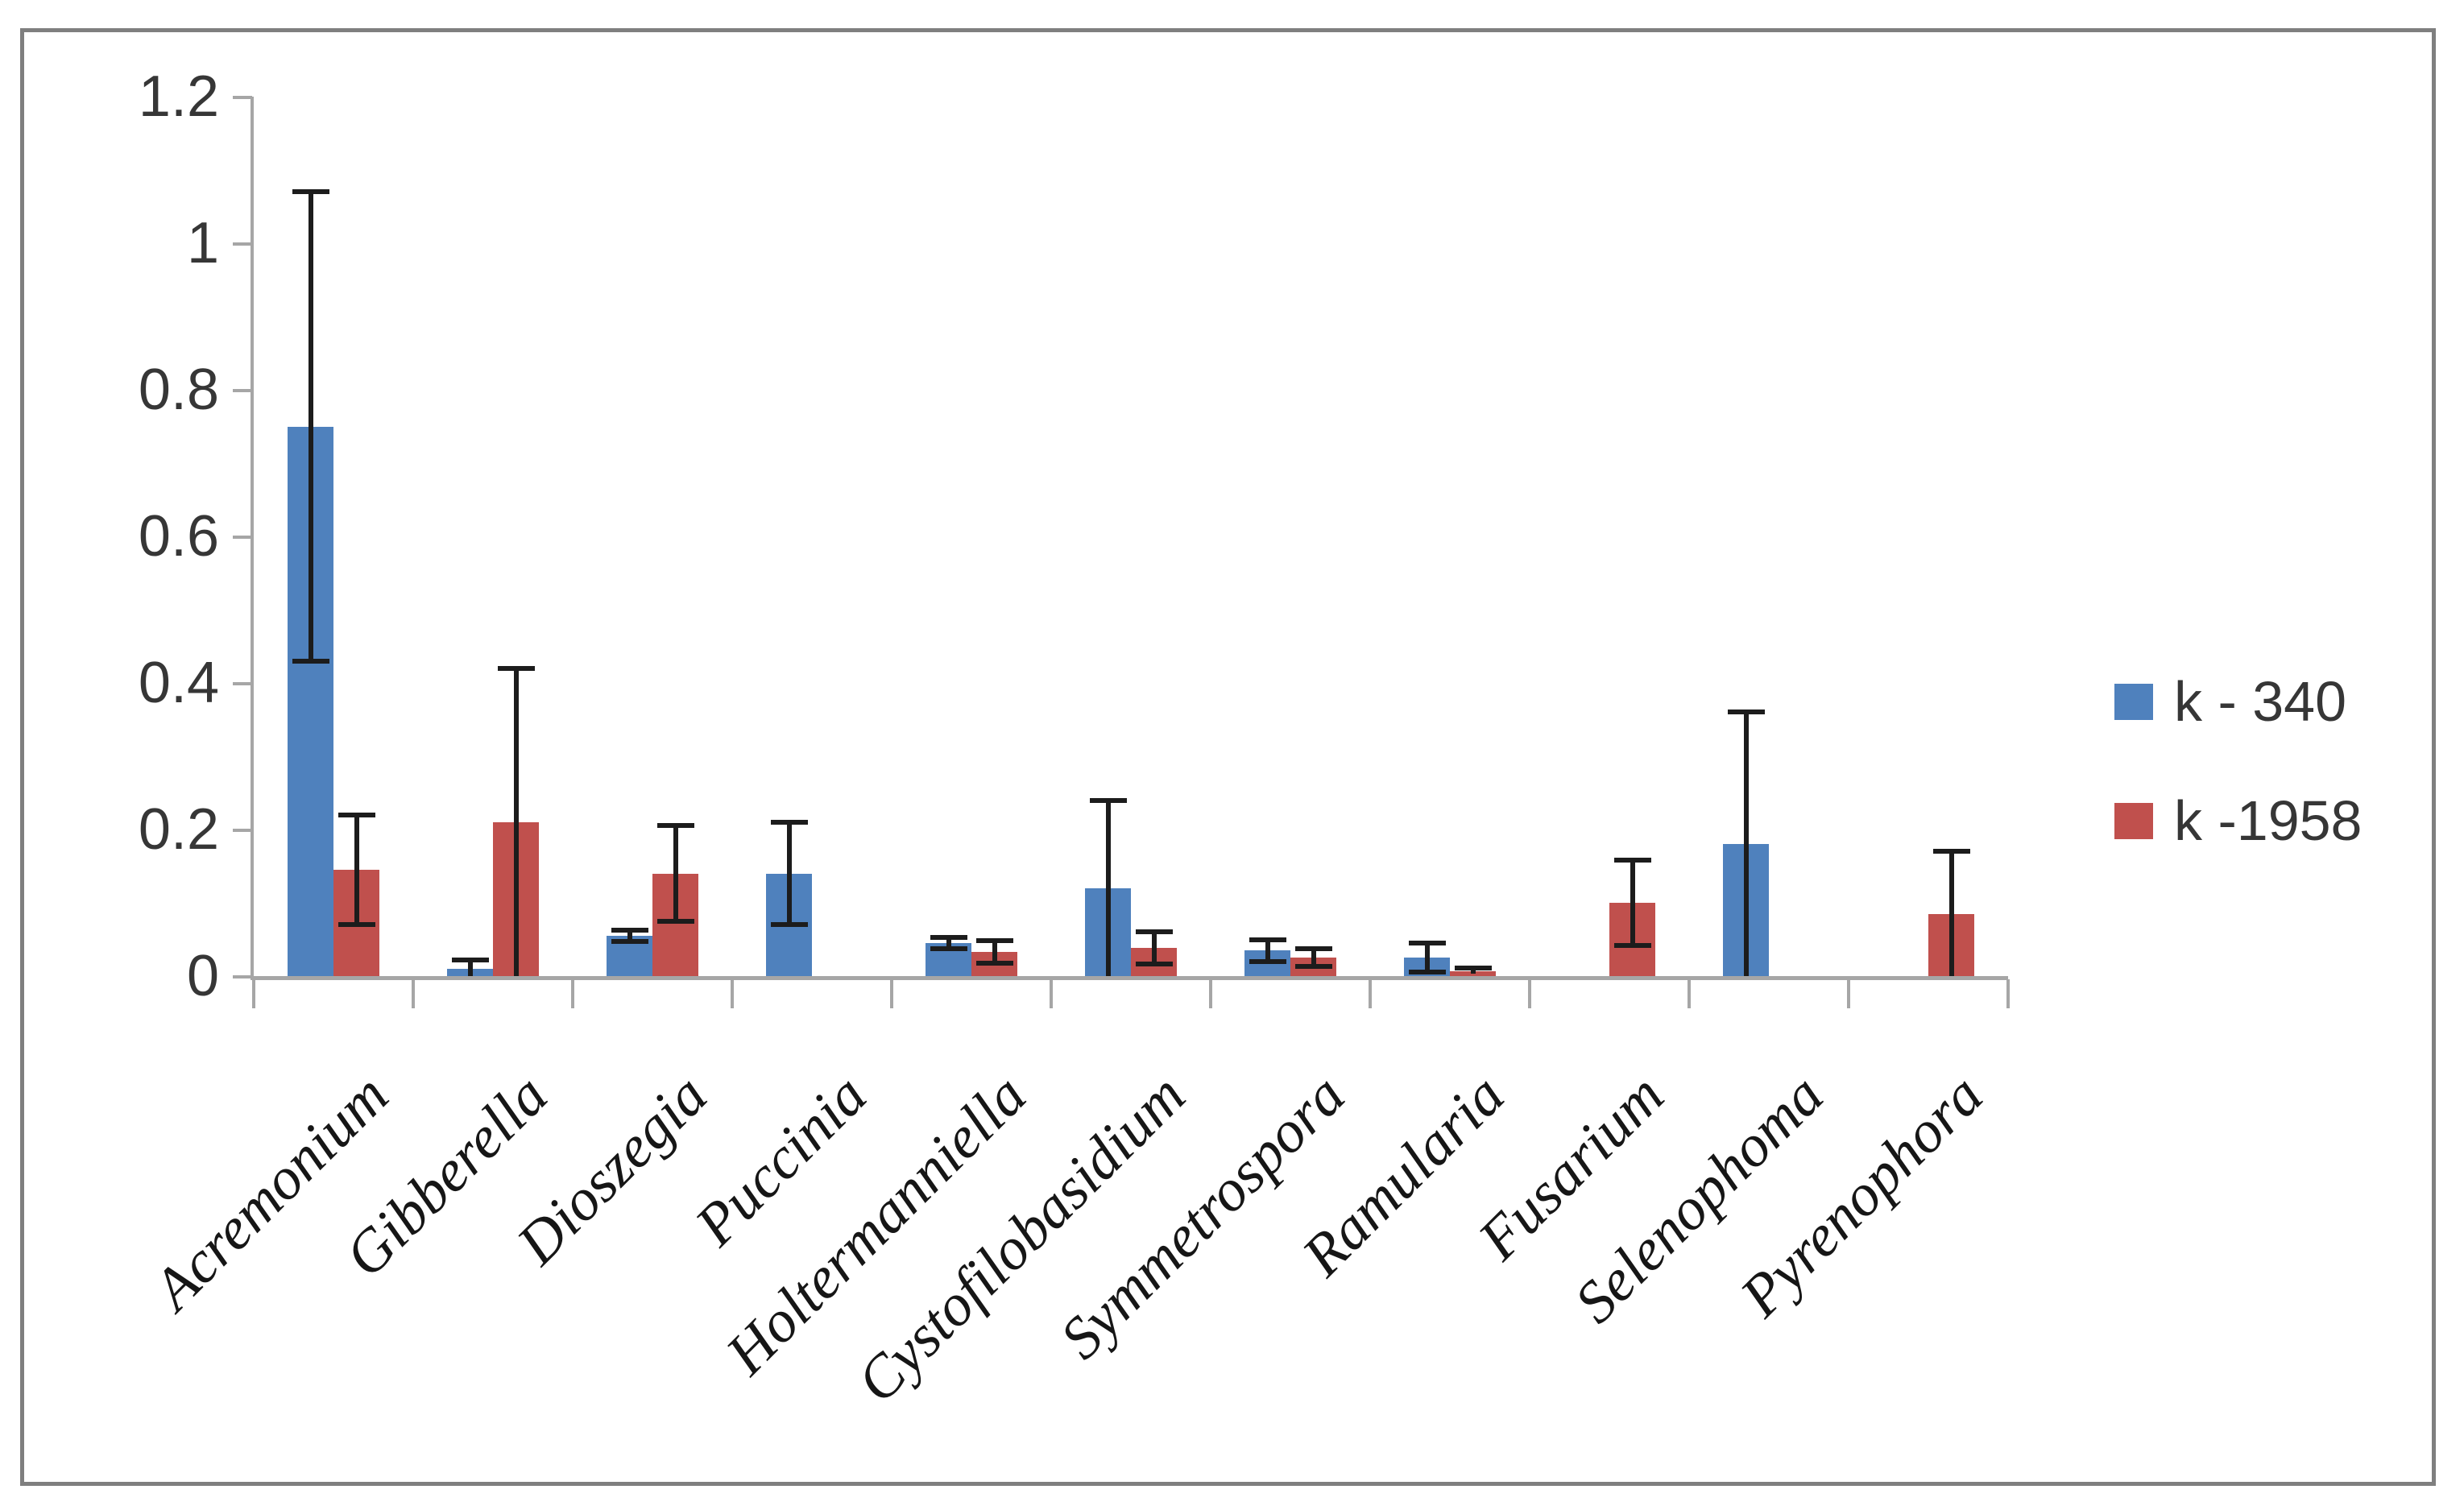 The height and width of the screenshot is (1506, 2464). What do you see at coordinates (2268, 820) in the screenshot?
I see `legend-label-k1958: k -1958` at bounding box center [2268, 820].